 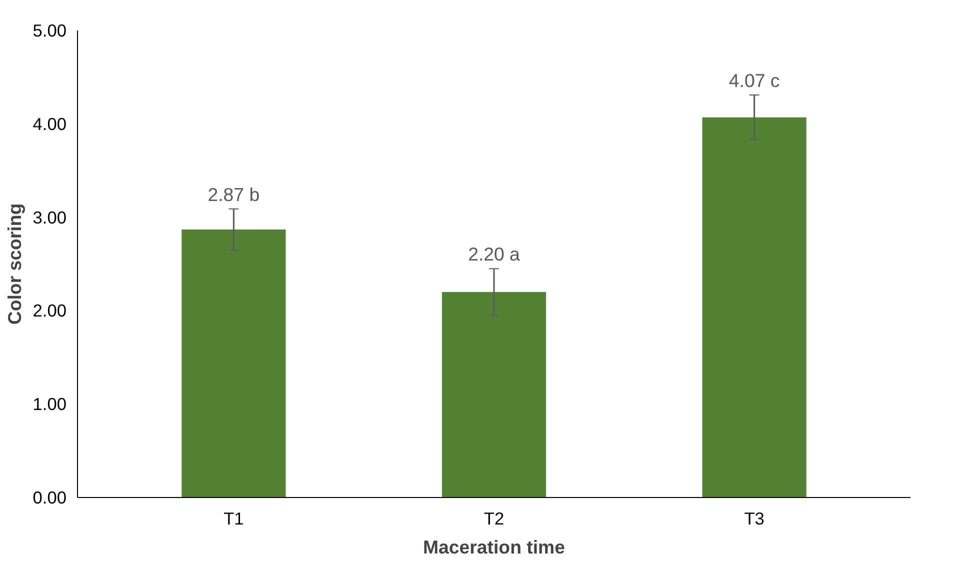 What do you see at coordinates (754, 518) in the screenshot?
I see `x-tick-label: T3` at bounding box center [754, 518].